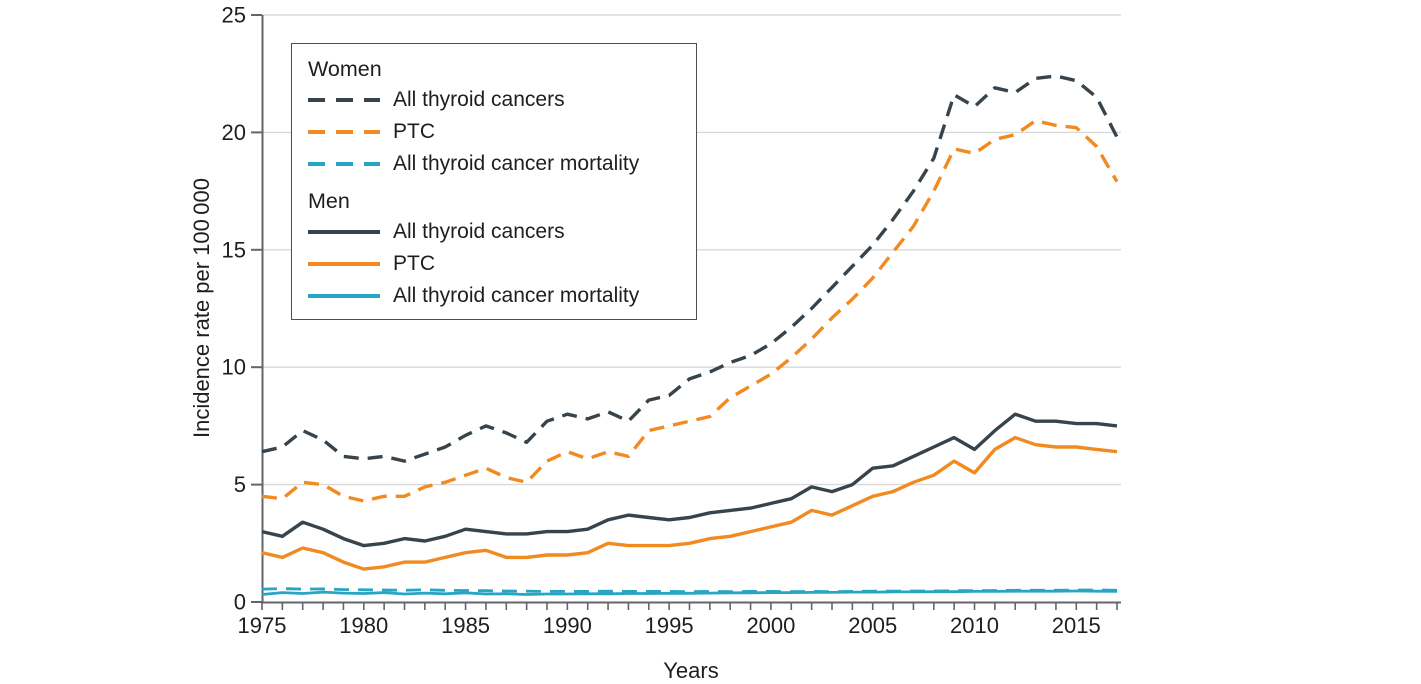 This screenshot has height=684, width=1421. I want to click on legend-item-men-all-thyroid: All thyroid cancers, so click(502, 232).